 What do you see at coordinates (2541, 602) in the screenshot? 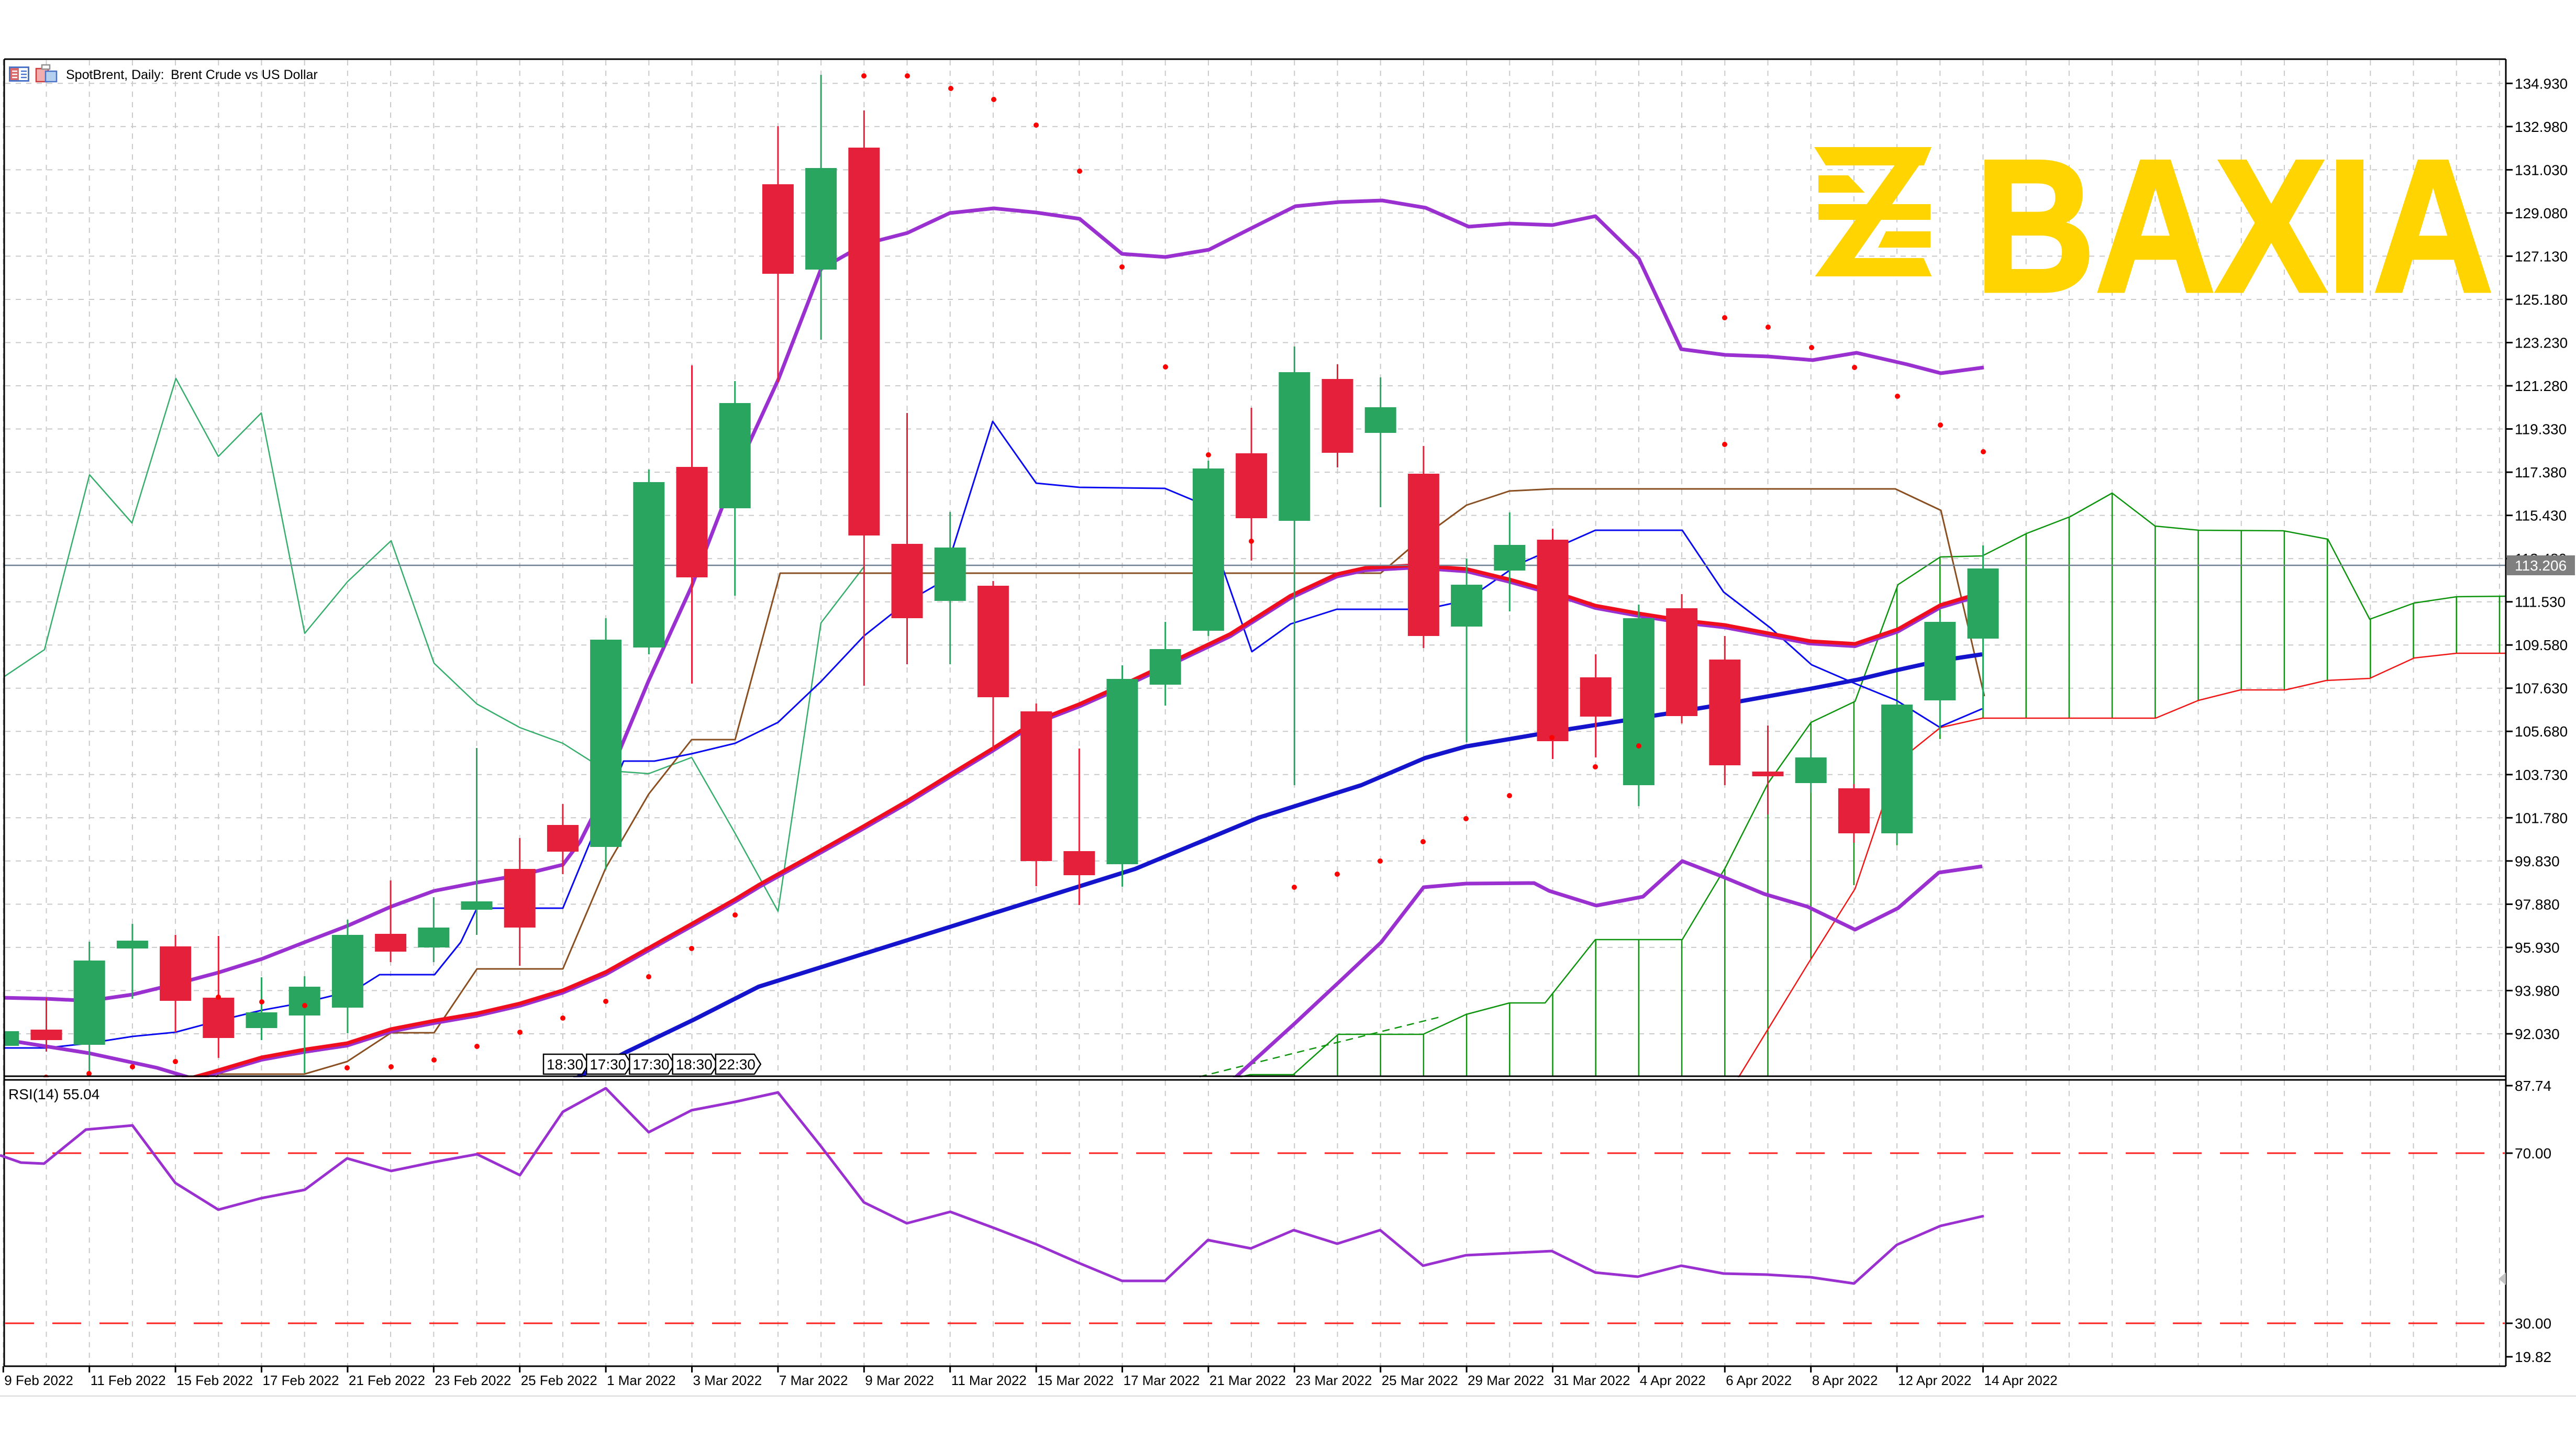
I see `svg-text: 111.530` at bounding box center [2541, 602].